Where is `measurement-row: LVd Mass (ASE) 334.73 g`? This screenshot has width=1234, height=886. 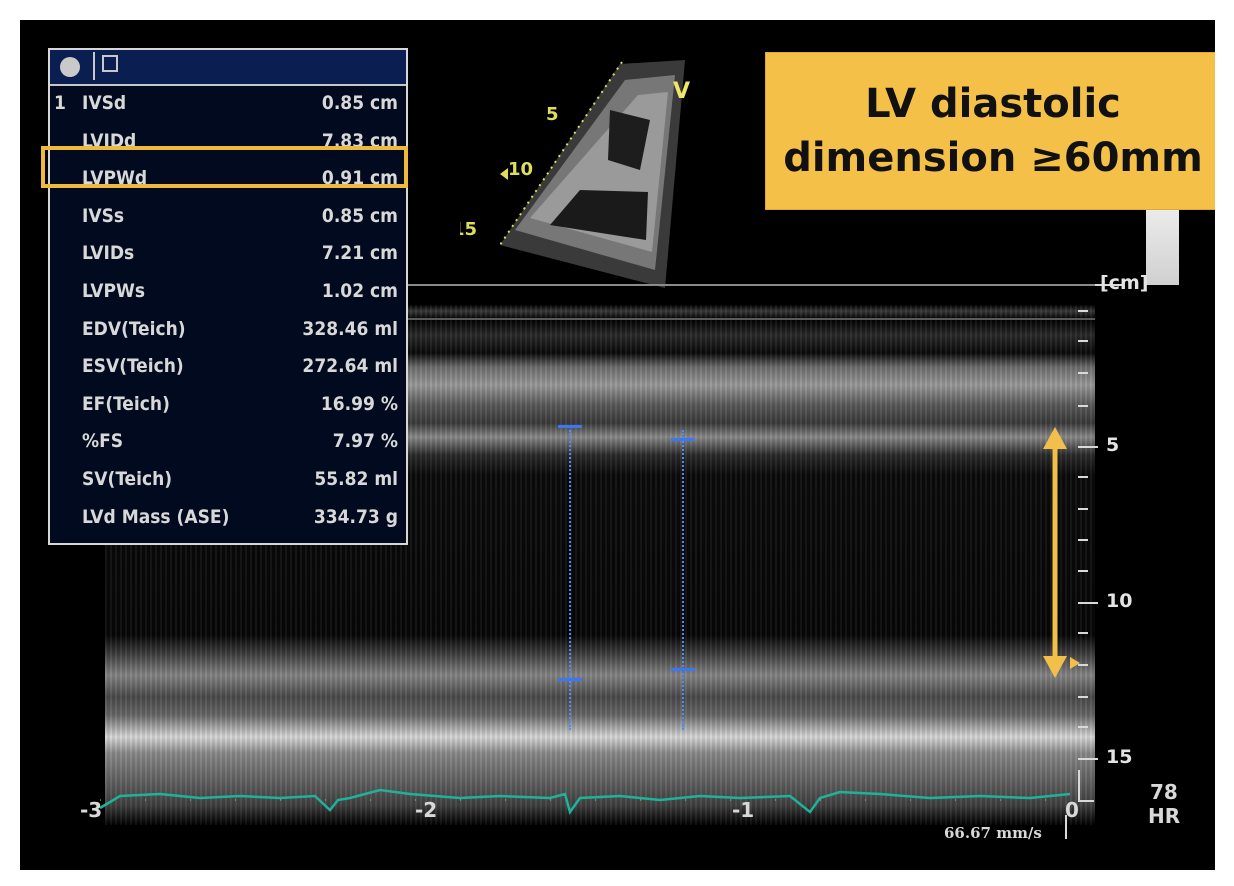 measurement-row: LVd Mass (ASE) 334.73 g is located at coordinates (227, 517).